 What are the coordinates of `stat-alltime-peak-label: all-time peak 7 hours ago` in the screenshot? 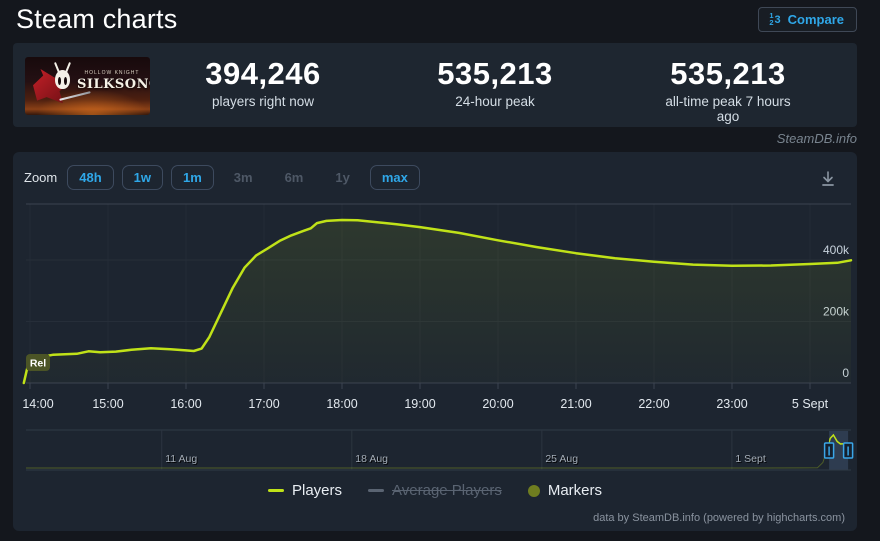 It's located at (728, 109).